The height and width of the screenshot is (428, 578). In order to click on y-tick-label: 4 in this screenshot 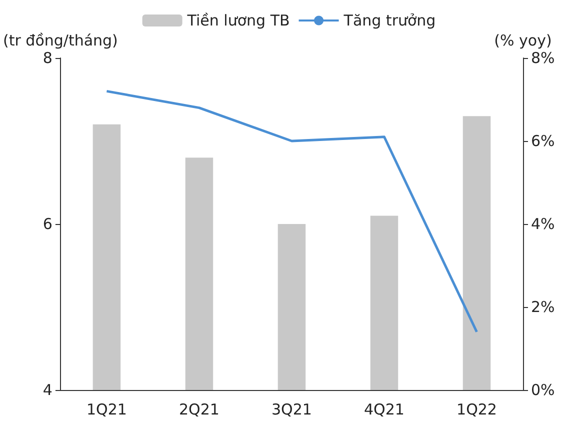, I will do `click(47, 390)`.